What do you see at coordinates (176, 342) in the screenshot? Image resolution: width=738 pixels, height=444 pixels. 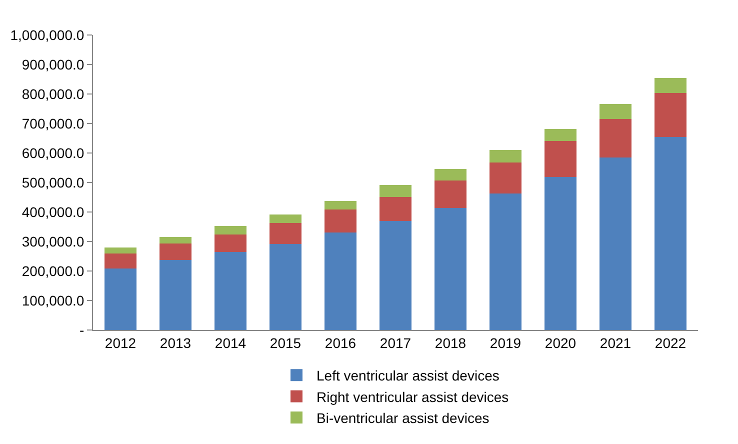 I see `x-tick-label: 2013` at bounding box center [176, 342].